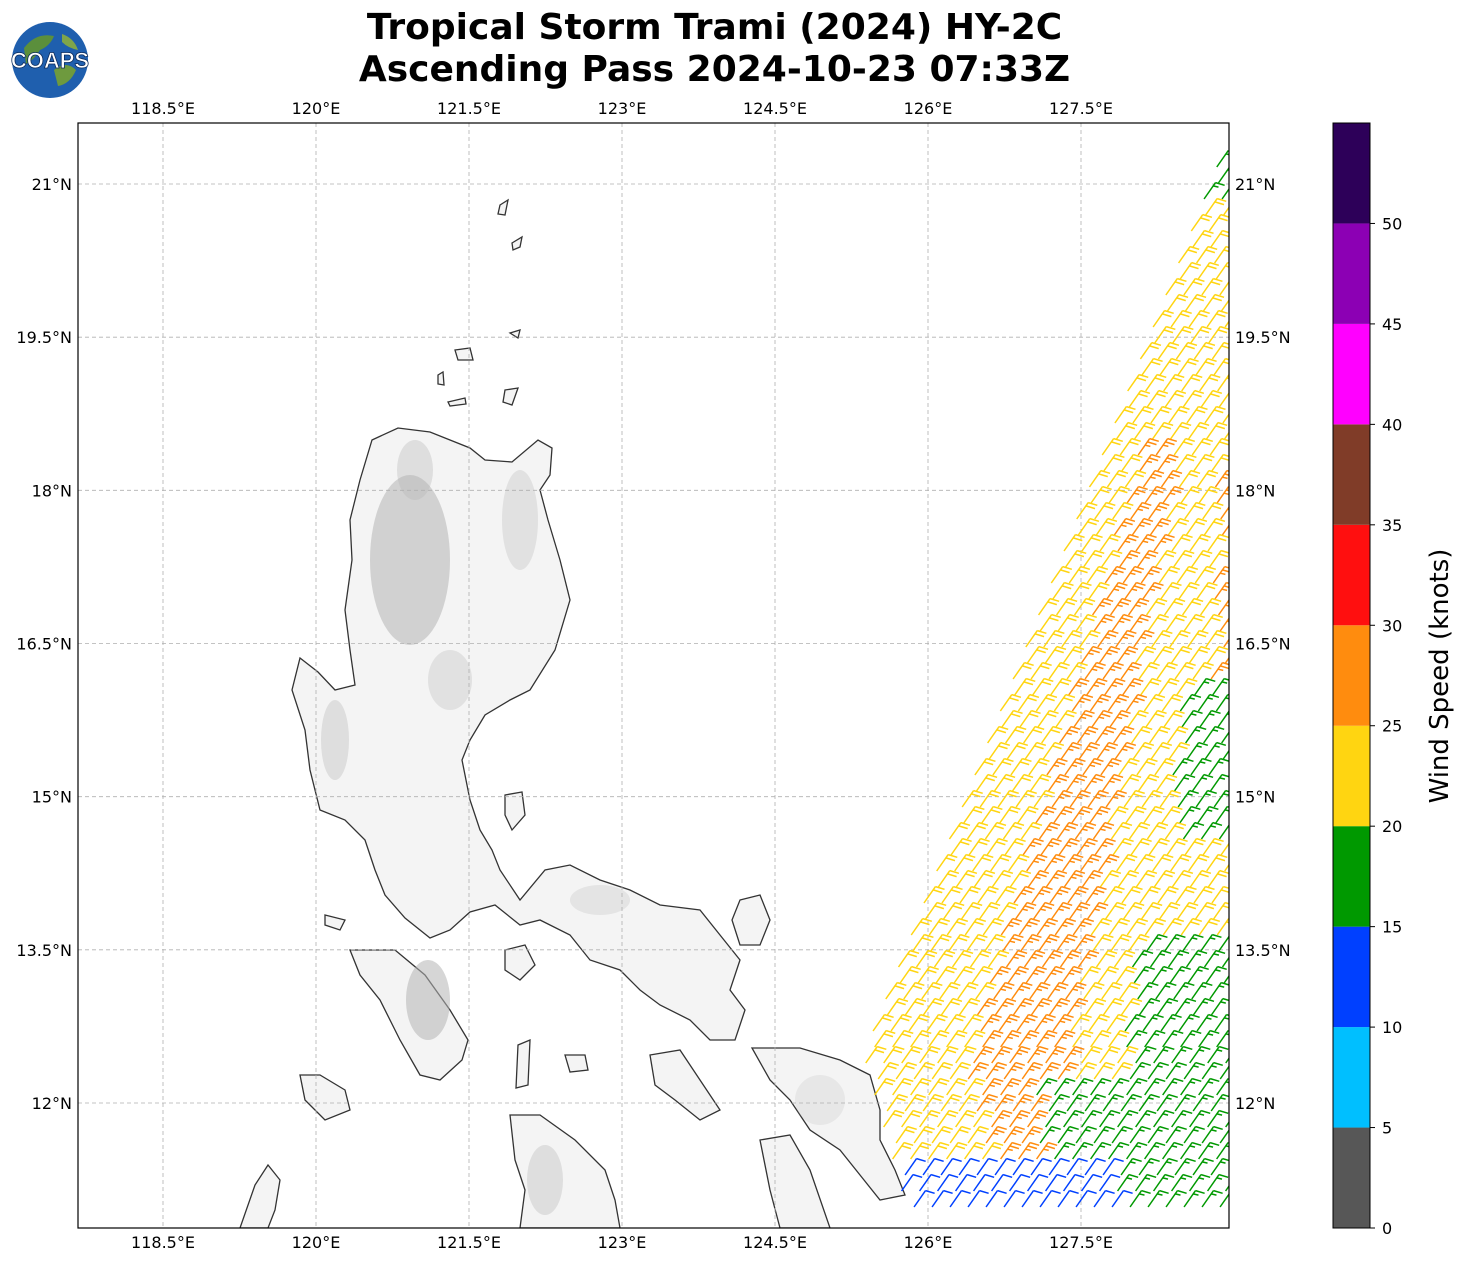 This screenshot has width=1469, height=1264. What do you see at coordinates (795, 1181) in the screenshot?
I see `leyte-island` at bounding box center [795, 1181].